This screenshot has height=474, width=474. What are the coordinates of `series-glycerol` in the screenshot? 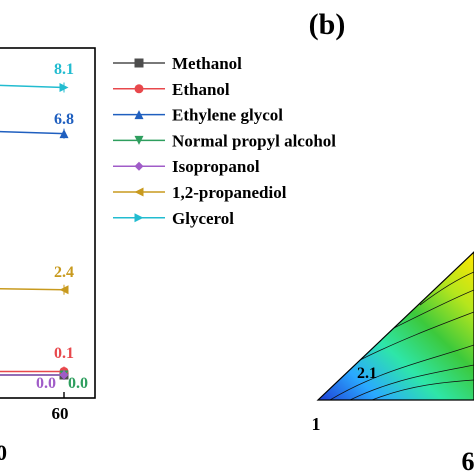 It's located at (34, 87).